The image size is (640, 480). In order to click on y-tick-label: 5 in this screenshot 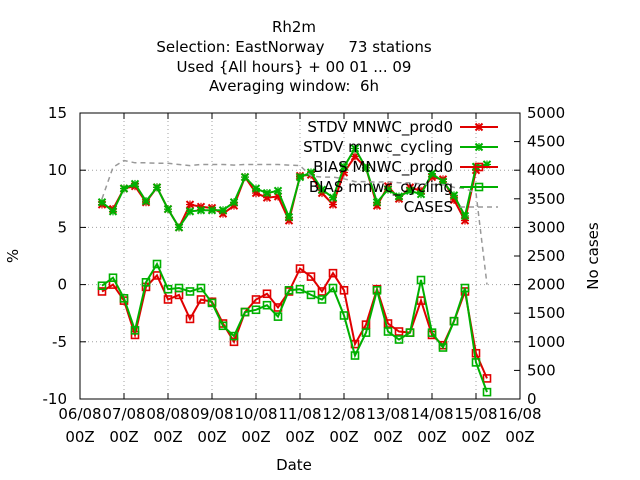, I will do `click(62, 227)`.